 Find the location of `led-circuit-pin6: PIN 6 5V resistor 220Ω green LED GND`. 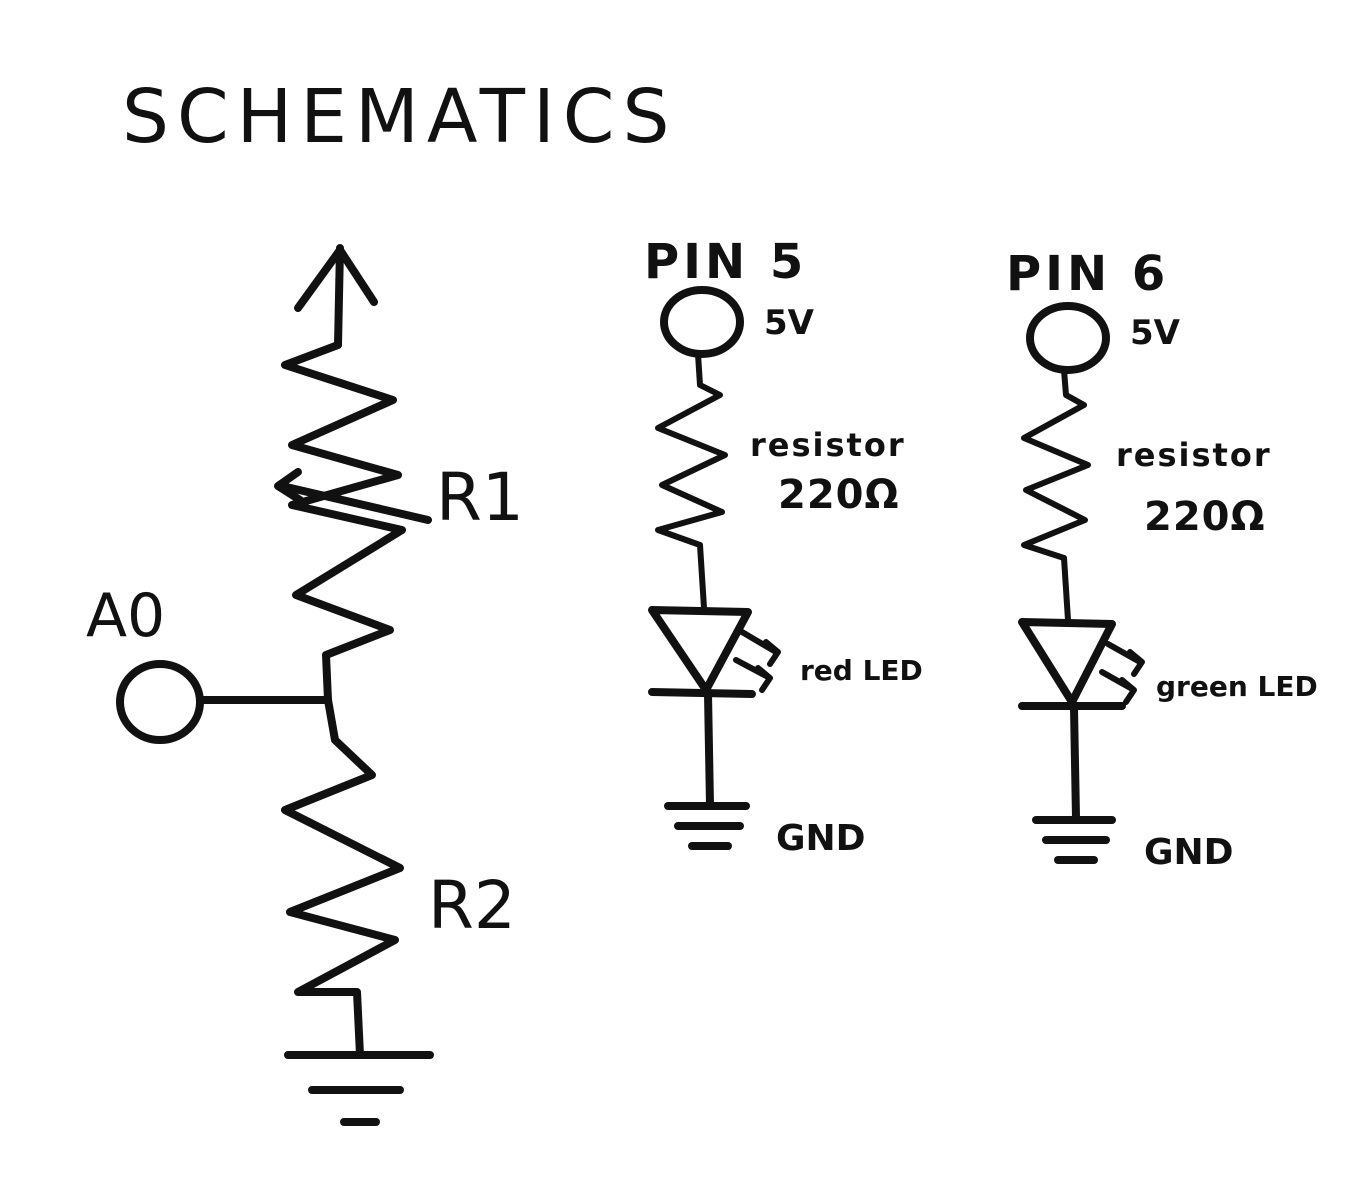

led-circuit-pin6: PIN 6 5V resistor 220Ω green LED GND is located at coordinates (1162, 559).